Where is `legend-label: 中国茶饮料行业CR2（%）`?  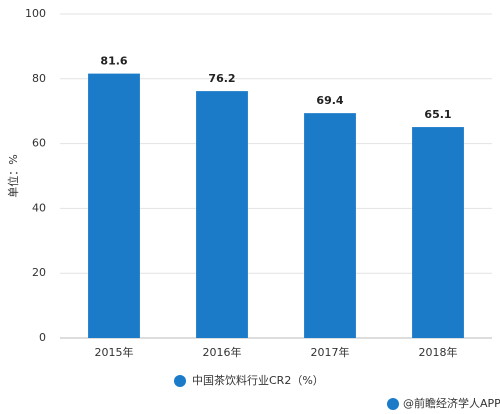
legend-label: 中国茶饮料行业CR2（%） is located at coordinates (258, 380).